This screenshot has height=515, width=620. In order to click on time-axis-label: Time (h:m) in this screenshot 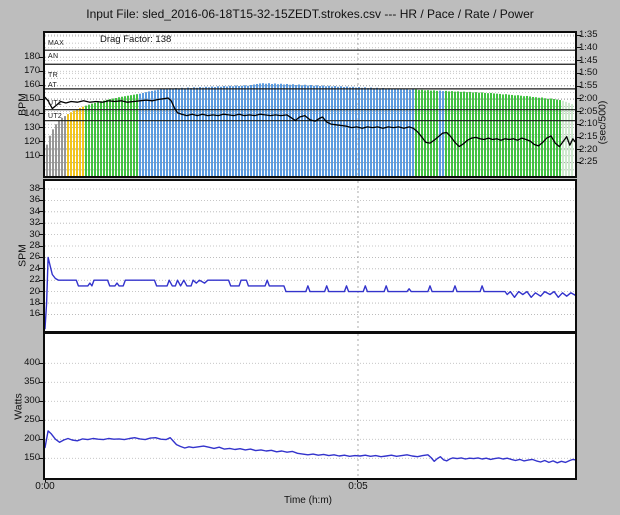, I will do `click(308, 500)`.